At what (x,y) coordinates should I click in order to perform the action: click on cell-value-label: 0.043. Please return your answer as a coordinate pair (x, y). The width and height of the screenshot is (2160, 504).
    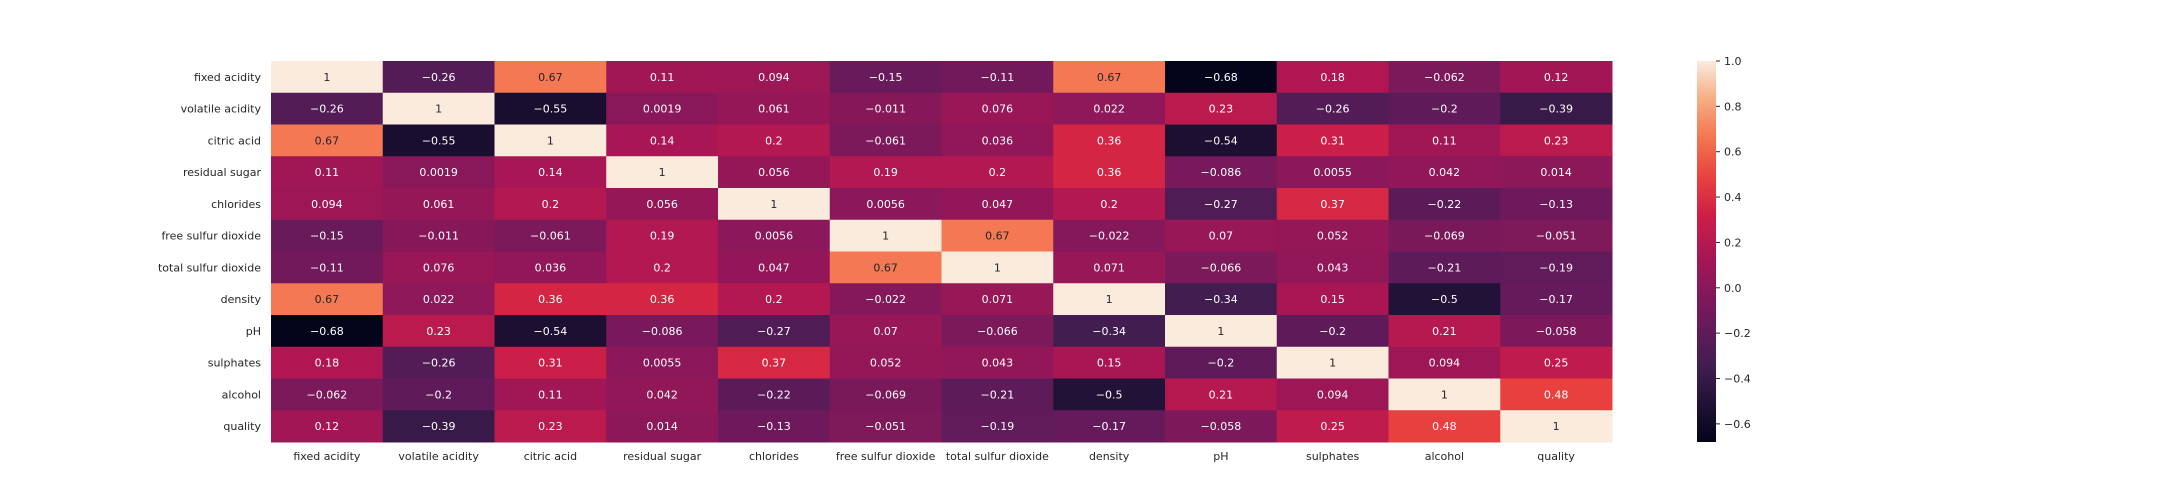
    Looking at the image, I should click on (1333, 267).